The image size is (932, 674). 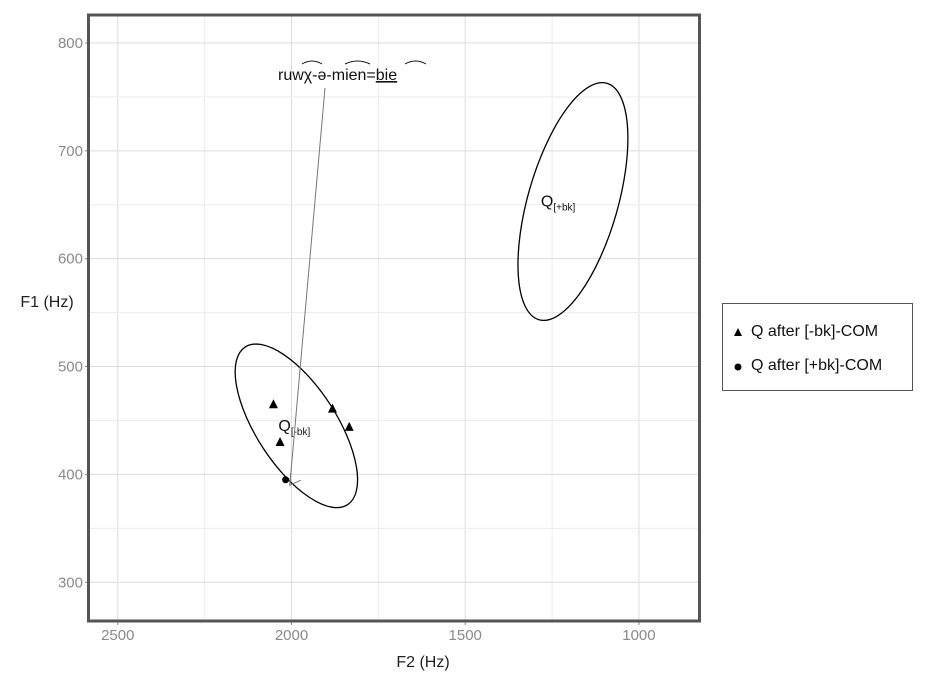 I want to click on x-tick-label: 2000, so click(x=291, y=635).